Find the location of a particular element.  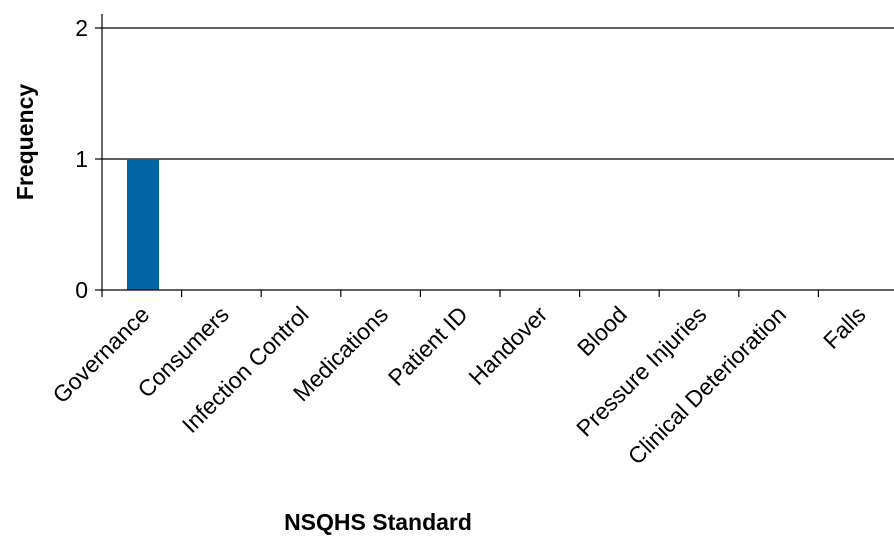

y-axis-title: Frequency is located at coordinates (25, 142).